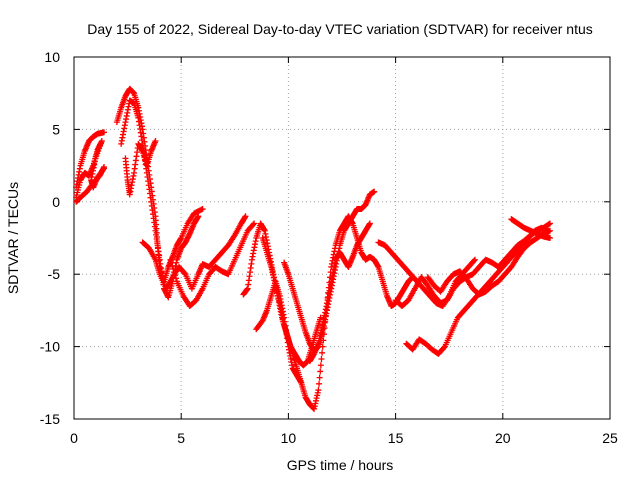 Image resolution: width=640 pixels, height=480 pixels. What do you see at coordinates (610, 438) in the screenshot?
I see `x-tick-label: 25` at bounding box center [610, 438].